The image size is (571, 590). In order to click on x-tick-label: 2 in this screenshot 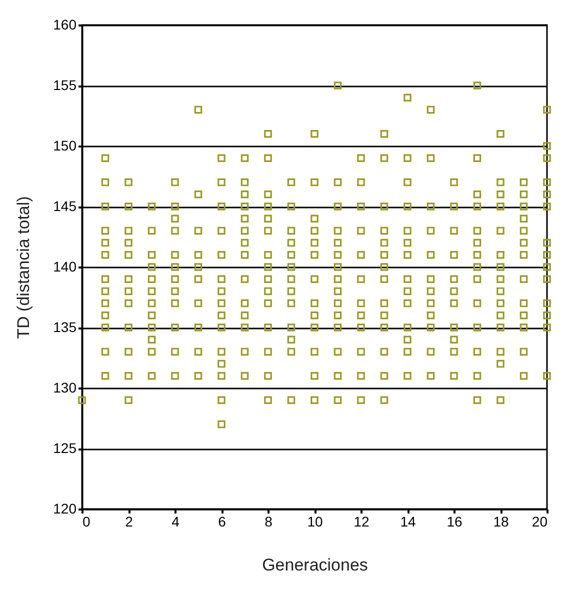, I will do `click(129, 522)`.